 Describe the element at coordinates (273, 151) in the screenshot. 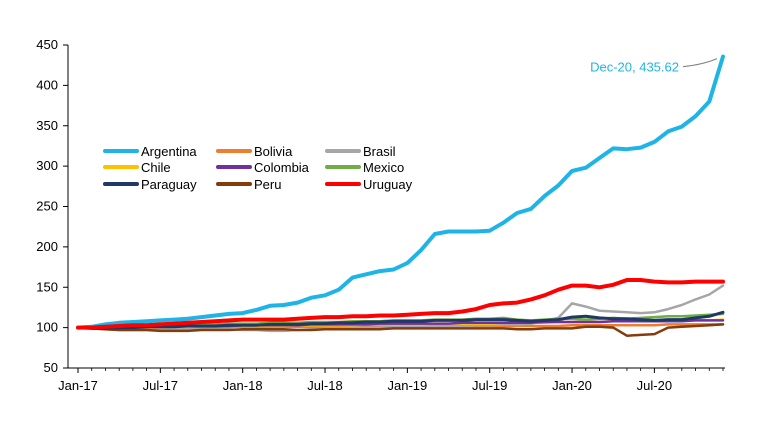

I see `legend-label-bolivia: Bolivia` at that location.